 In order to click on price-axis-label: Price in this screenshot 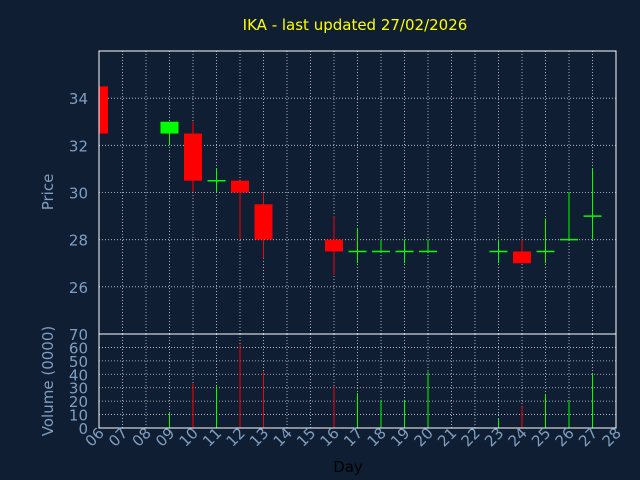, I will do `click(48, 192)`.